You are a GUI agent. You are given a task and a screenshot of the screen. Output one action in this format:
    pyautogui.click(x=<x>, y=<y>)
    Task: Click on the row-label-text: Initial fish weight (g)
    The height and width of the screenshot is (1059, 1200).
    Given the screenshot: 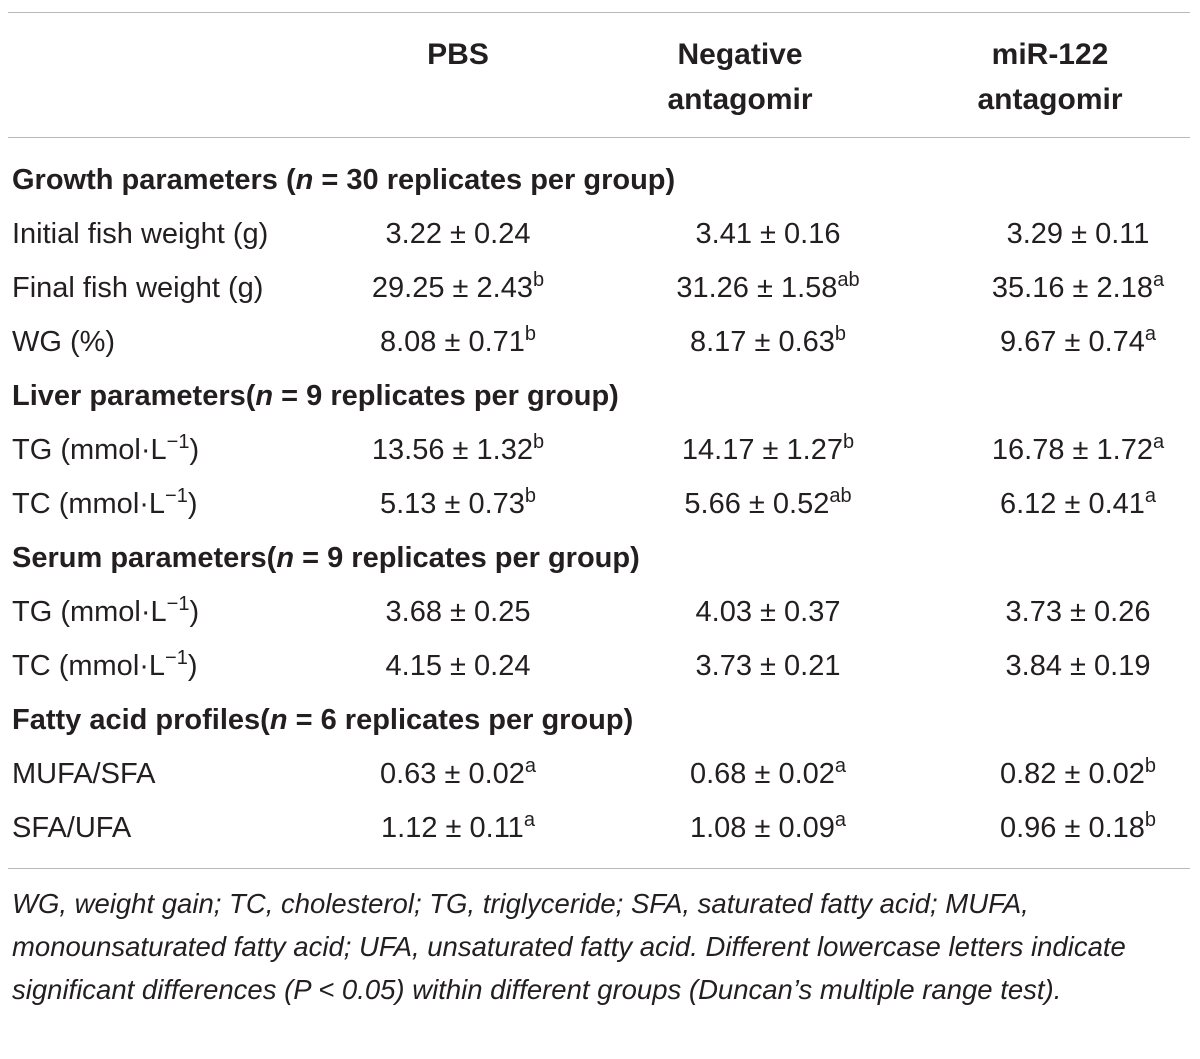 What is the action you would take?
    pyautogui.click(x=140, y=234)
    